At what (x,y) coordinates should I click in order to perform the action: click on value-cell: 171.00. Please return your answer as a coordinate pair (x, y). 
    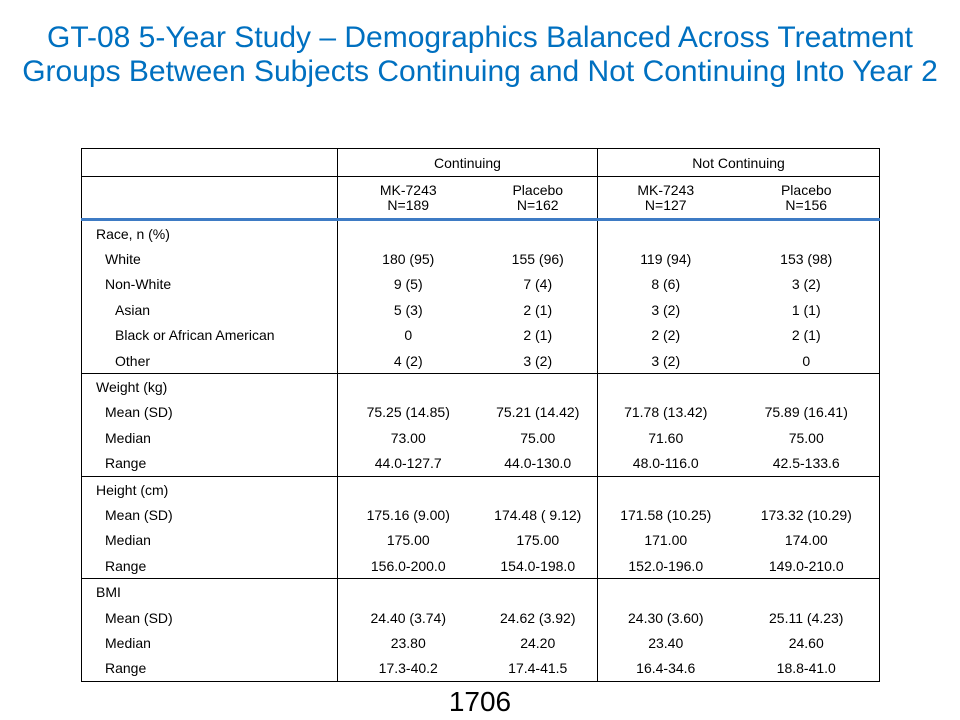
    Looking at the image, I should click on (665, 540).